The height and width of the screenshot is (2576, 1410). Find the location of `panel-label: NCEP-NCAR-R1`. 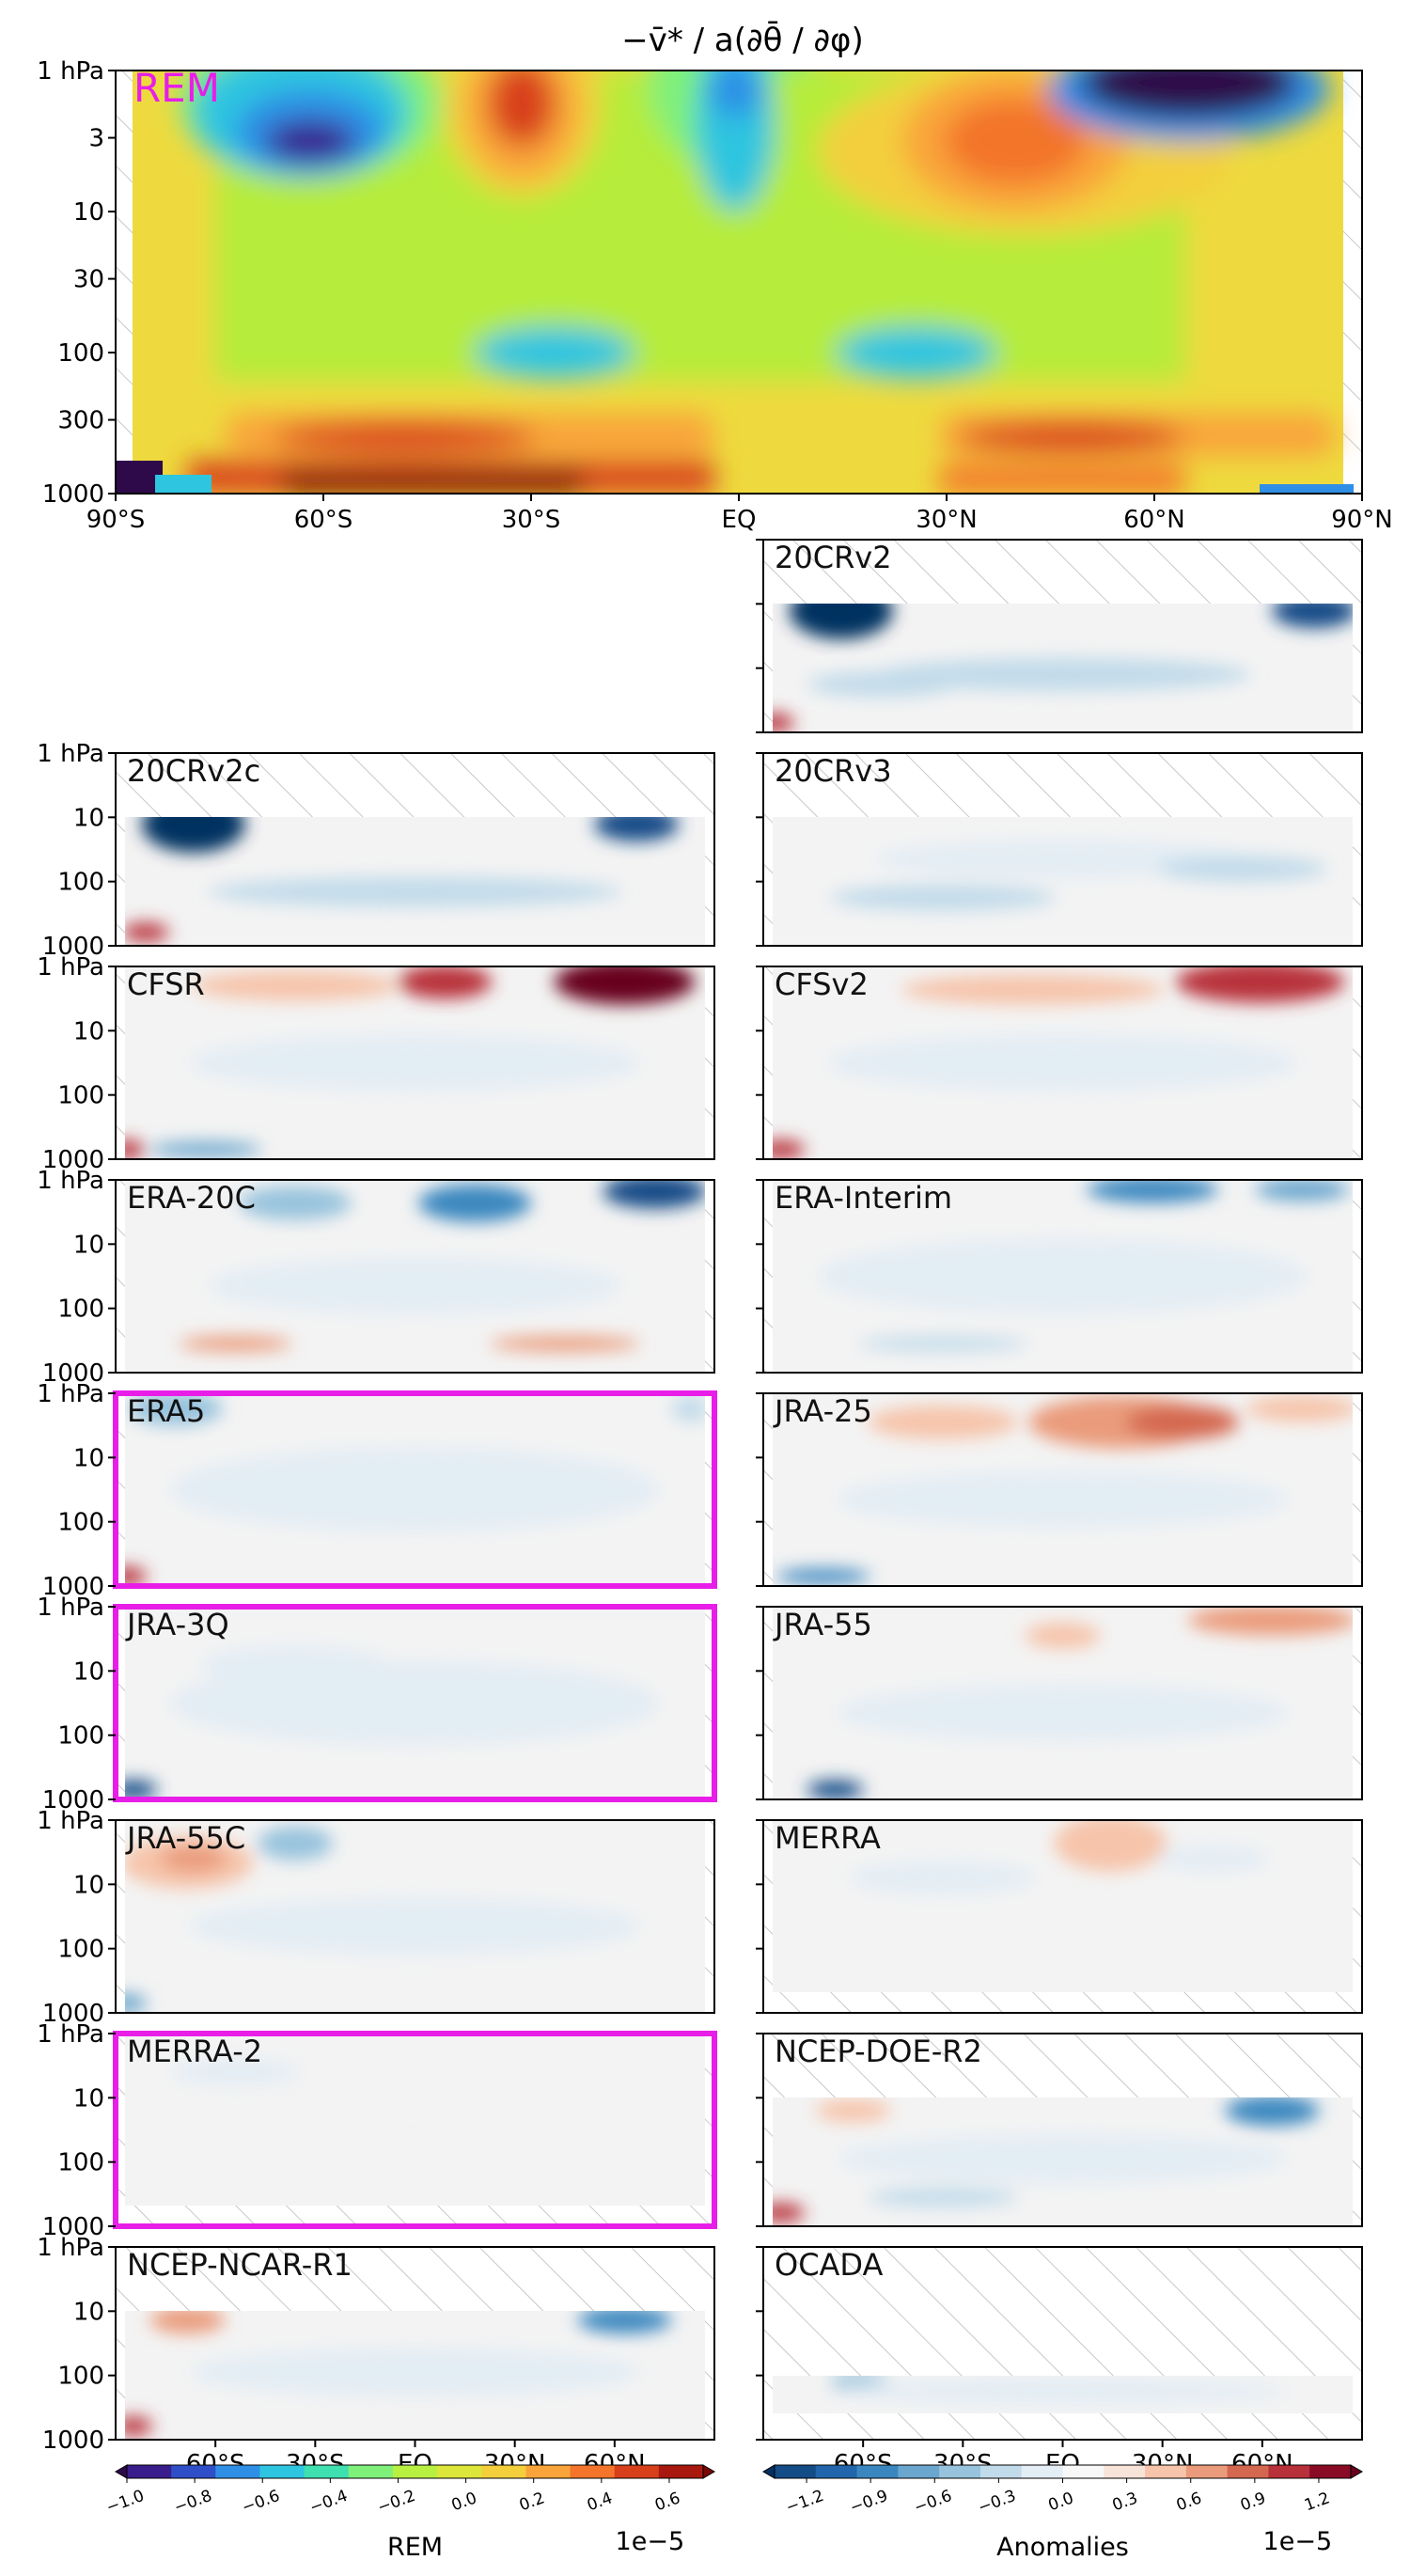

panel-label: NCEP-NCAR-R1 is located at coordinates (239, 2265).